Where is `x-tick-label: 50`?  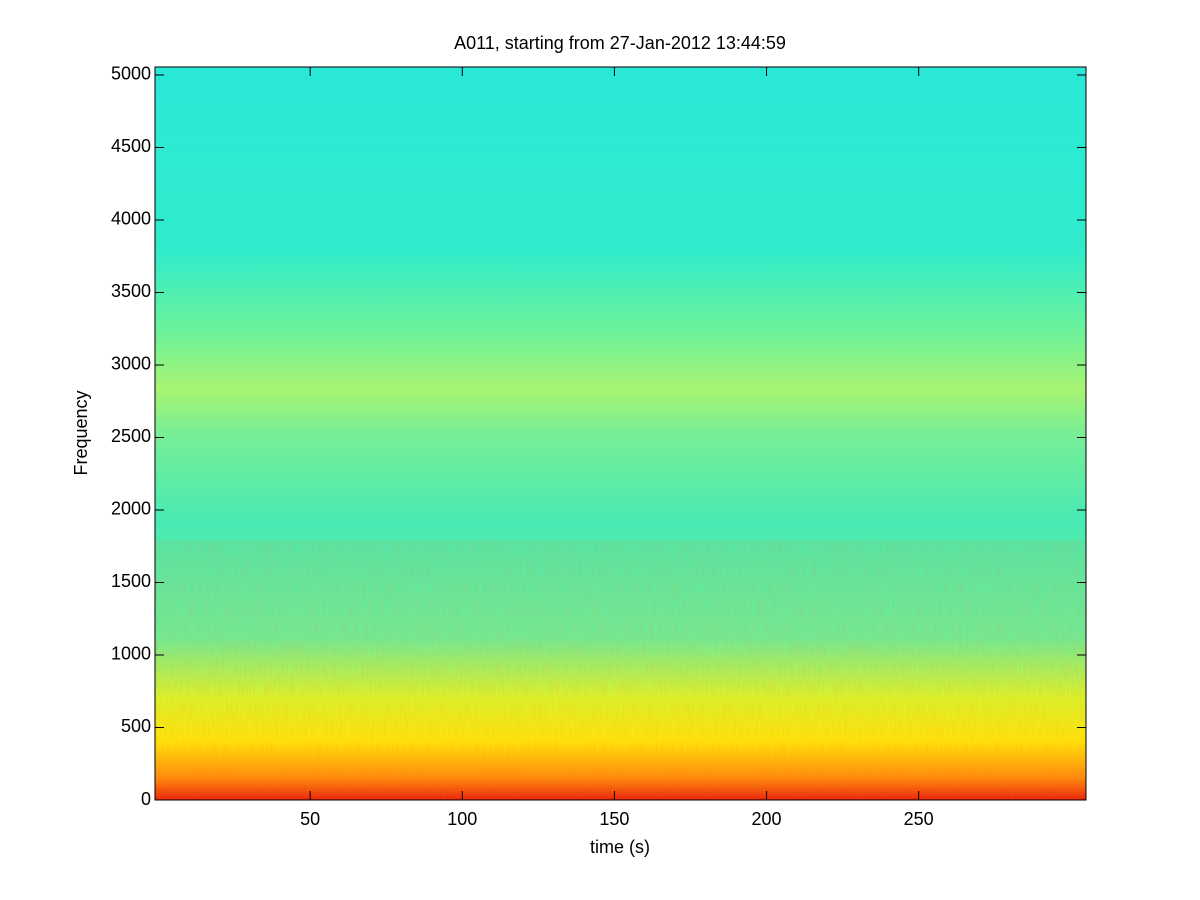 x-tick-label: 50 is located at coordinates (310, 819).